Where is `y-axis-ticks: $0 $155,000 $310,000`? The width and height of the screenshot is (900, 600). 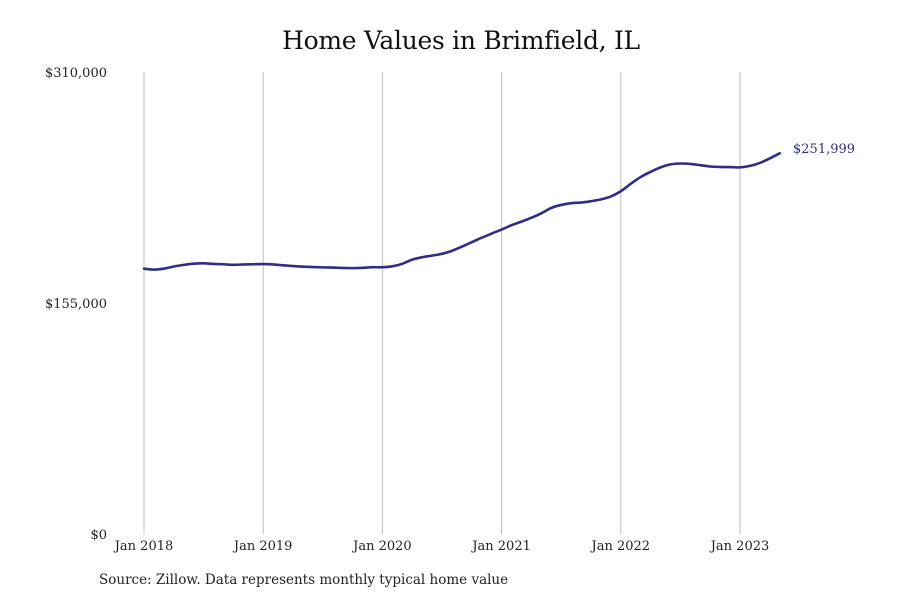 y-axis-ticks: $0 $155,000 $310,000 is located at coordinates (76, 304).